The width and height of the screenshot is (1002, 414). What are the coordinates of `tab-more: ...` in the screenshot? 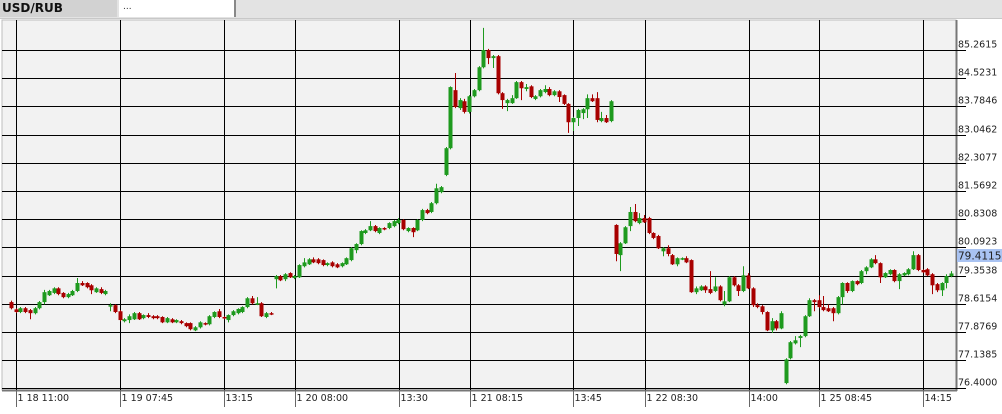 It's located at (177, 8).